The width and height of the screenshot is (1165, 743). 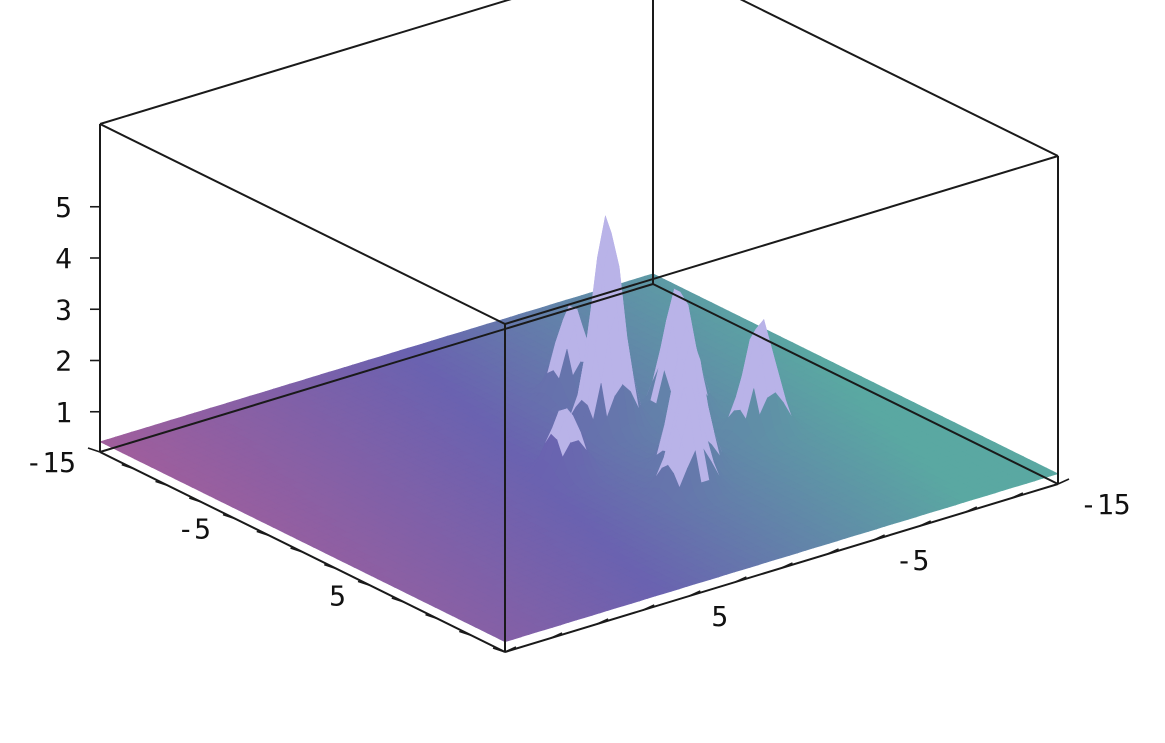 I want to click on z-tick-label: 1, so click(x=63, y=412).